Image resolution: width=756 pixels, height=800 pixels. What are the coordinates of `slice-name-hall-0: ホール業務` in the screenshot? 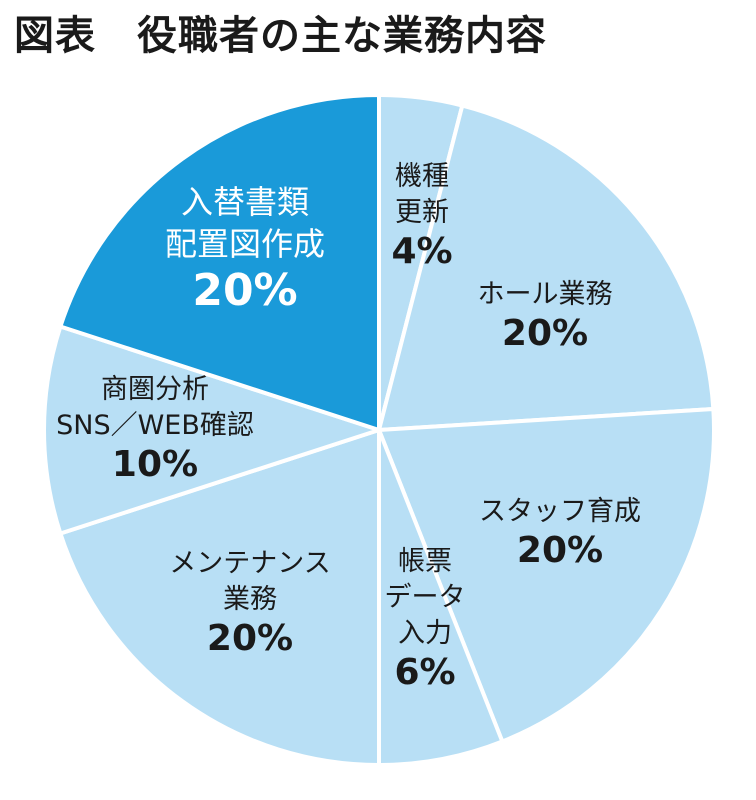 It's located at (545, 294).